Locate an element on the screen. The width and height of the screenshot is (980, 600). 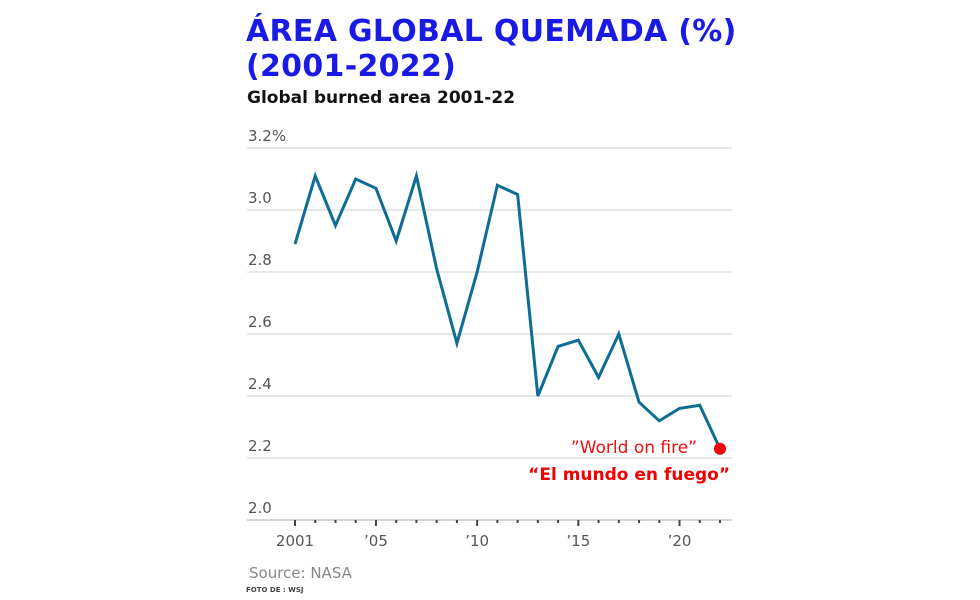
x-tick-label: ’20 is located at coordinates (680, 541).